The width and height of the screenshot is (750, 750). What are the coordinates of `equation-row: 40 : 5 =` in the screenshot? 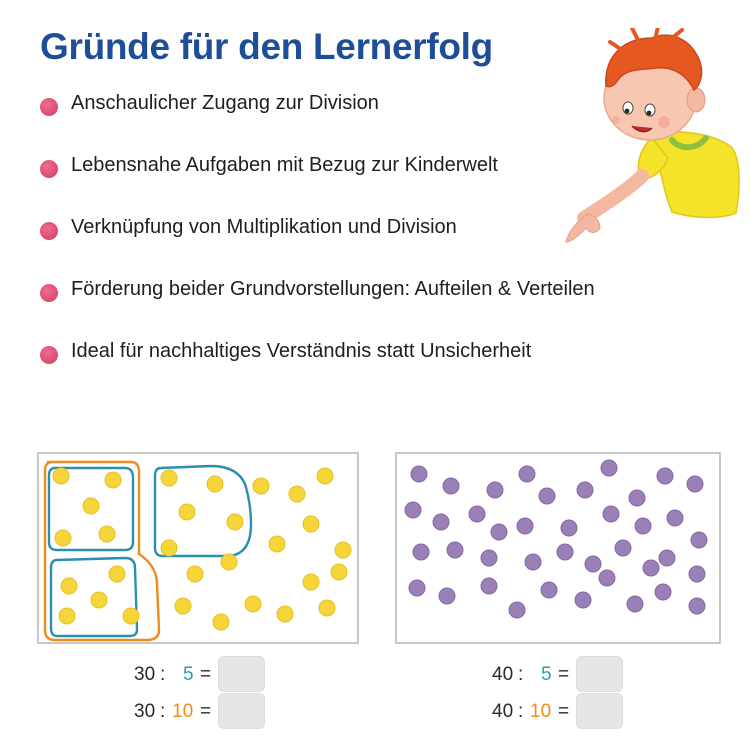 It's located at (562, 674).